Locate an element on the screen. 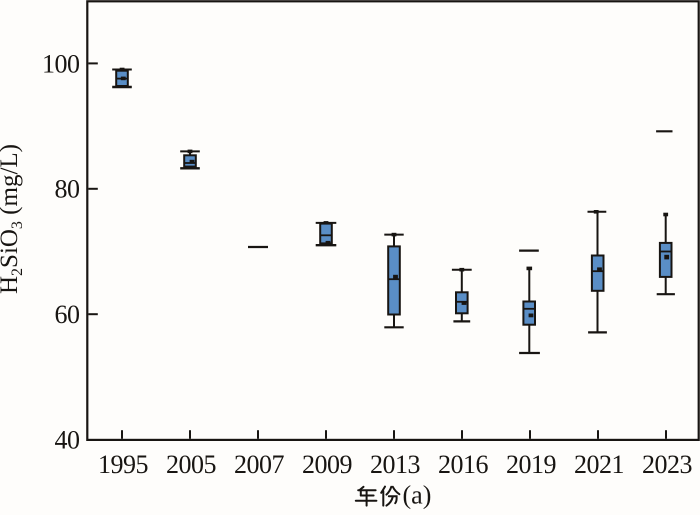  svg-text: 2019 is located at coordinates (531, 464).